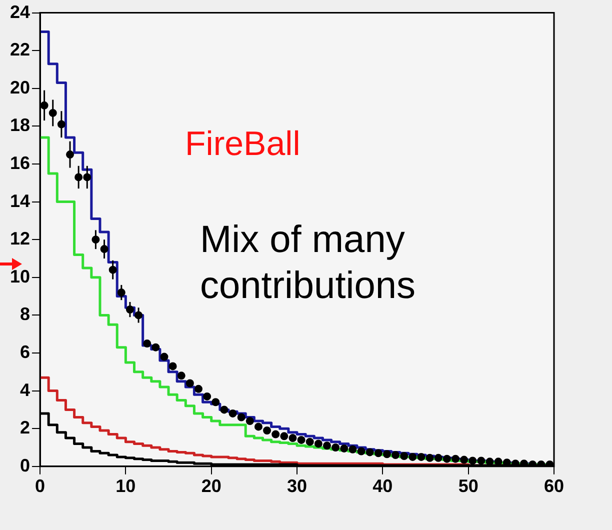  I want to click on y-tick-label: 18, so click(20, 125).